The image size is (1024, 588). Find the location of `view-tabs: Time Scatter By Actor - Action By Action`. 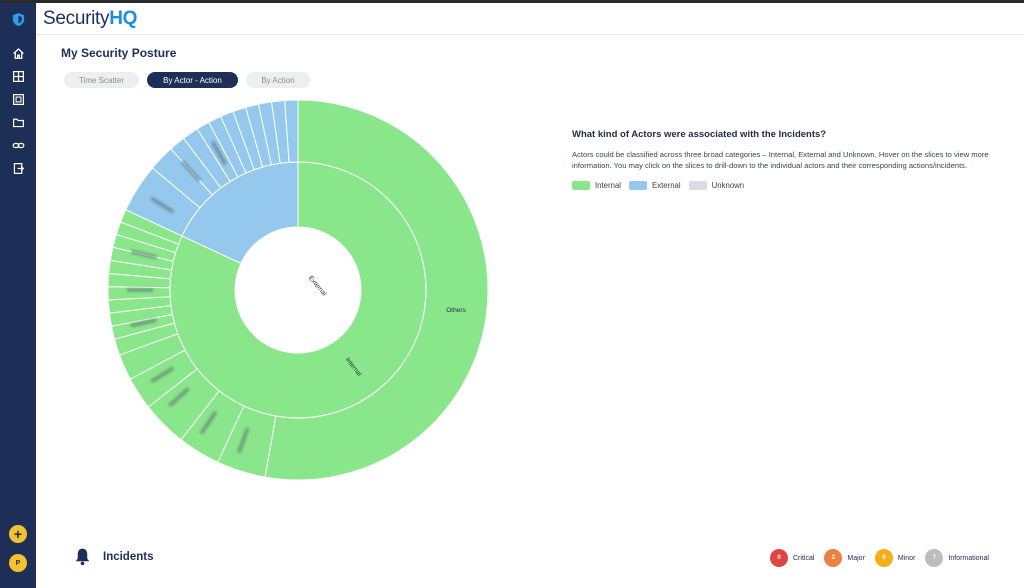

view-tabs: Time Scatter By Actor - Action By Action is located at coordinates (187, 80).